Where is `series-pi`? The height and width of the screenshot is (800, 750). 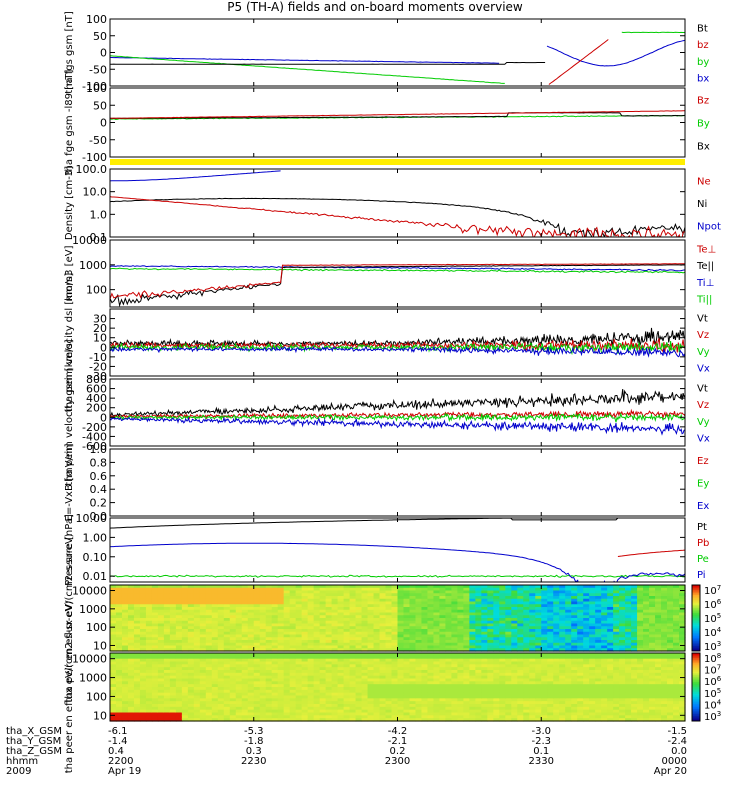
series-pi is located at coordinates (397, 562).